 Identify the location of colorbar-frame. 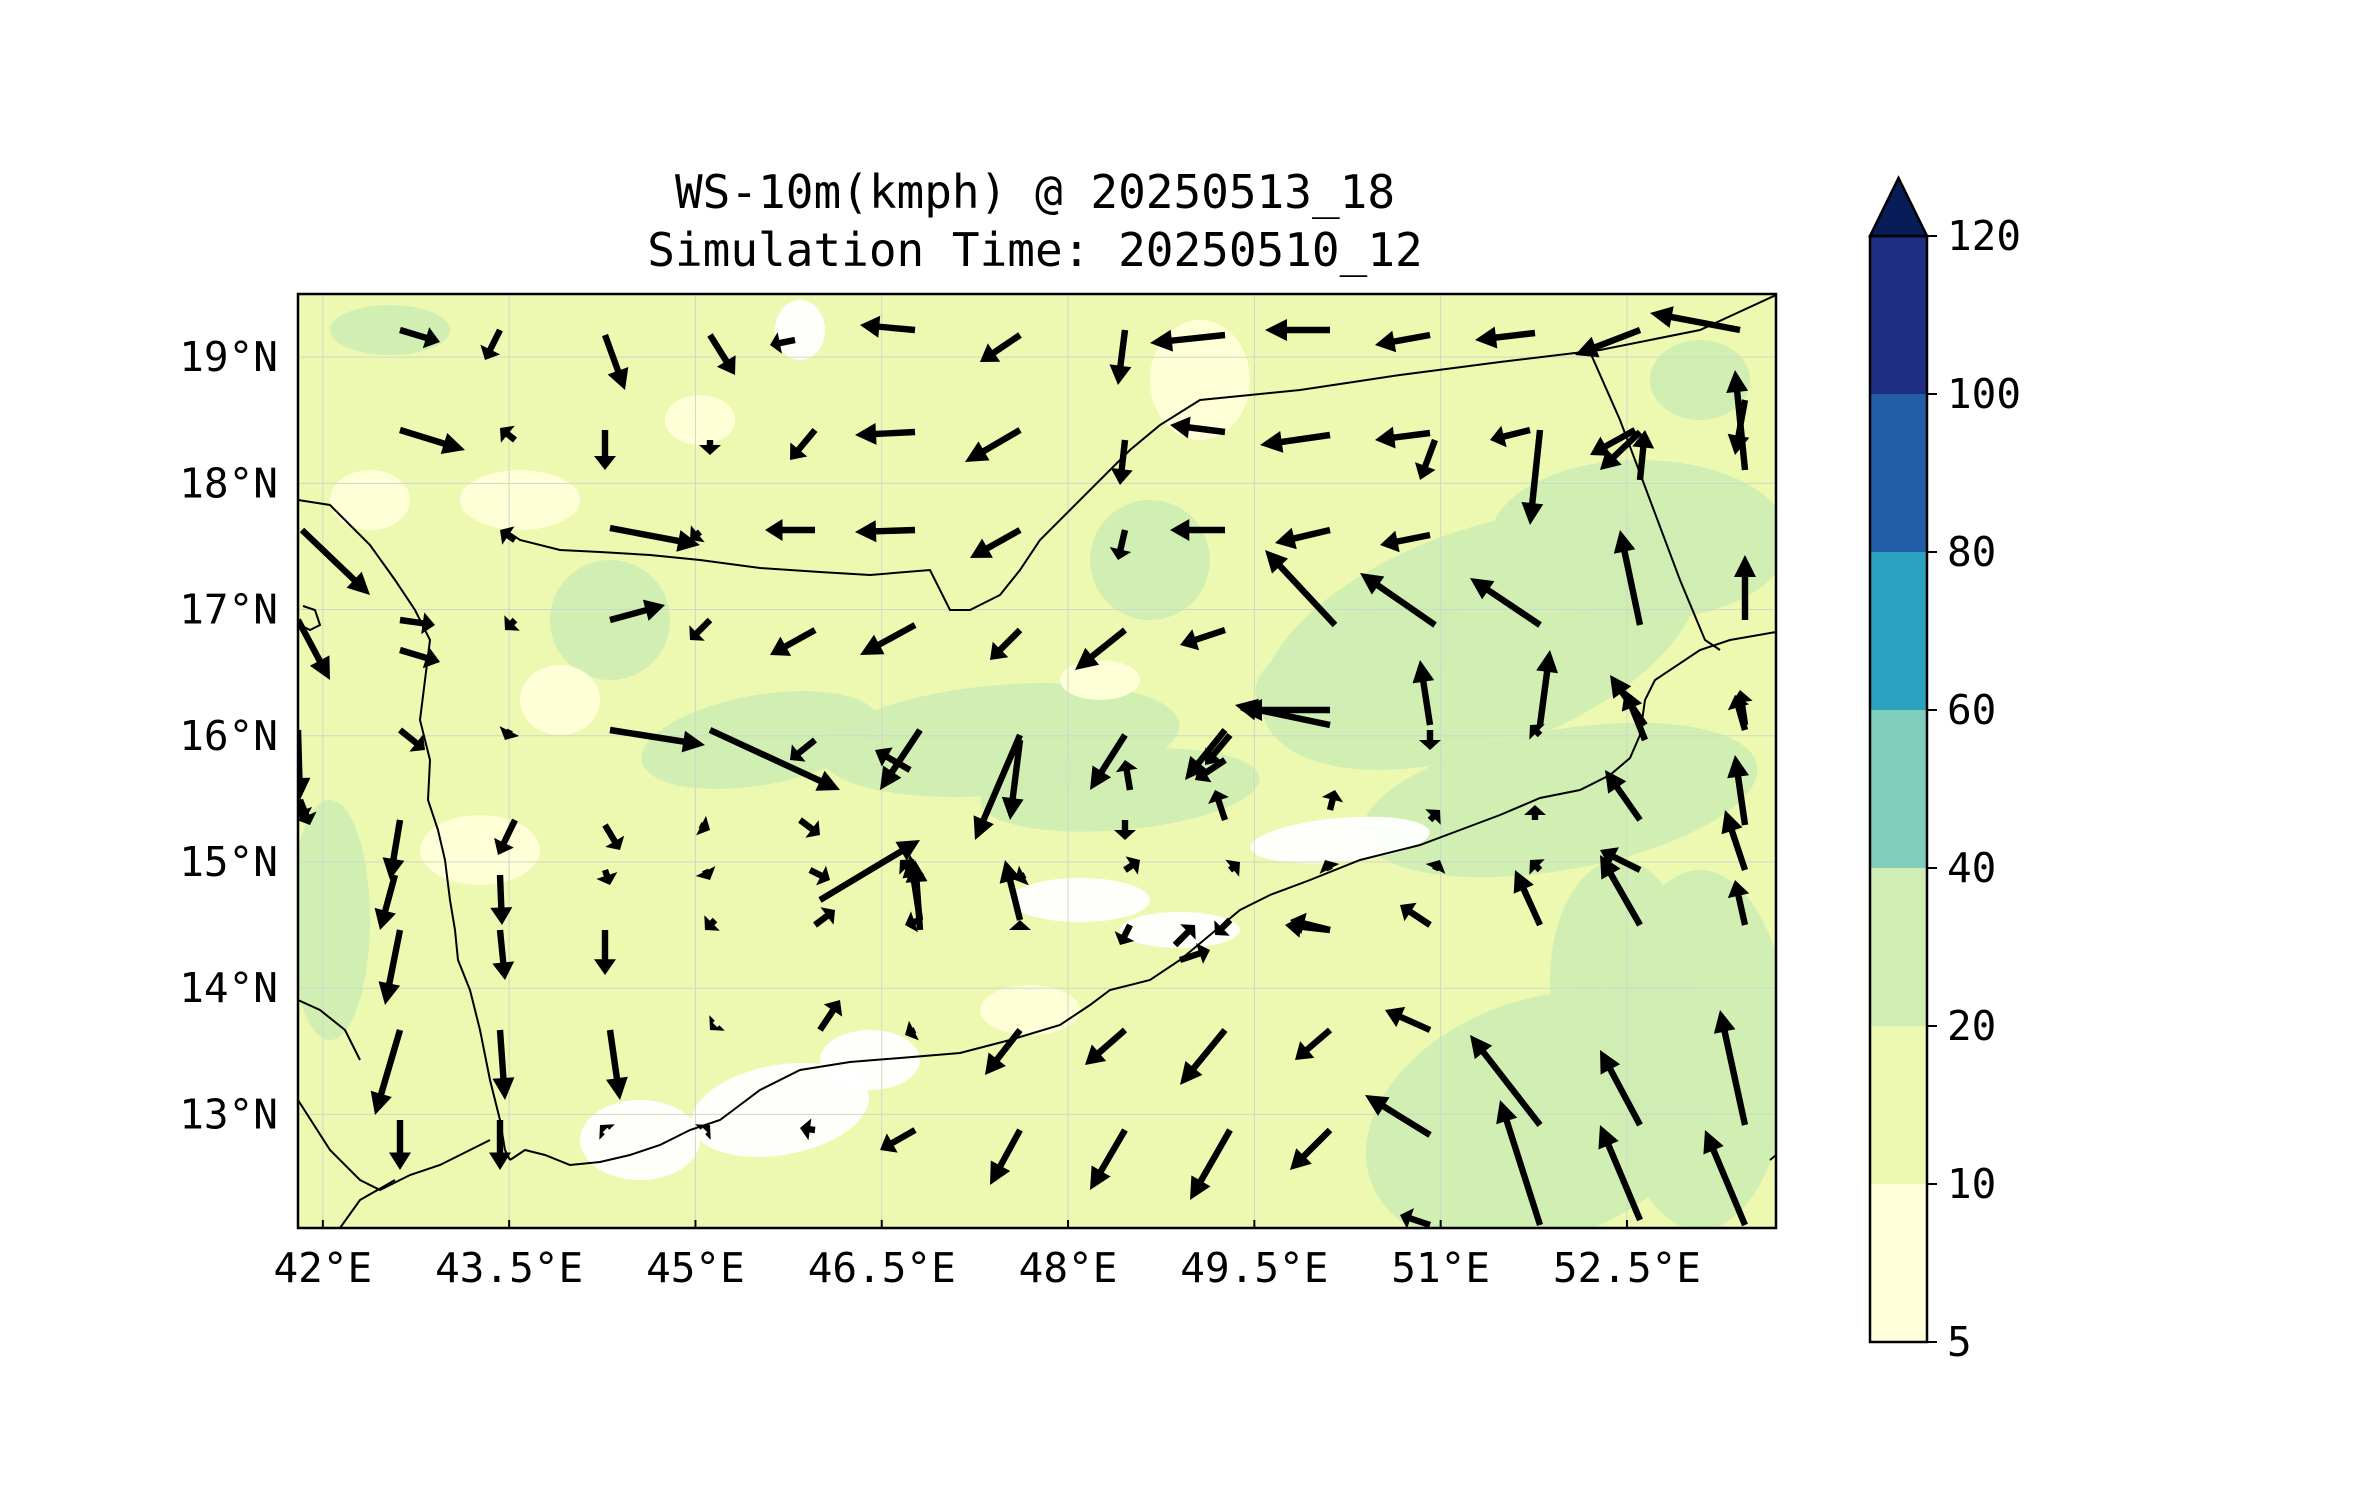
(1898, 789).